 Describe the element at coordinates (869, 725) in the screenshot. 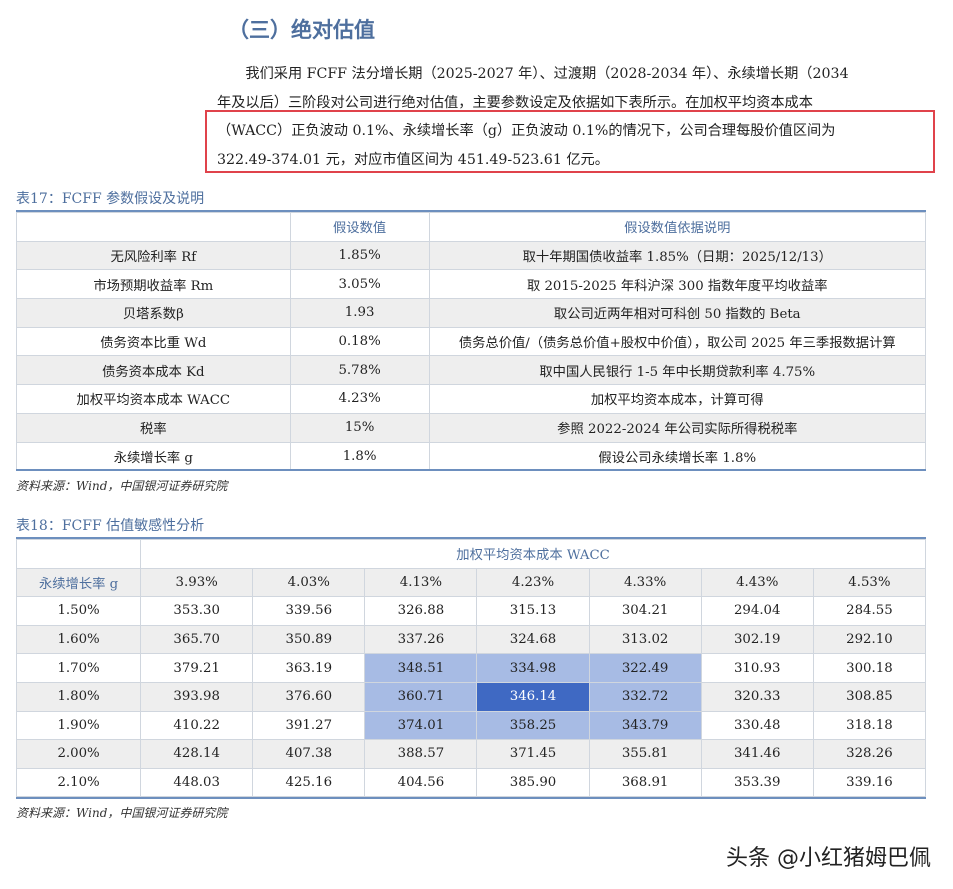

I see `valuation-cell: 318.18` at that location.